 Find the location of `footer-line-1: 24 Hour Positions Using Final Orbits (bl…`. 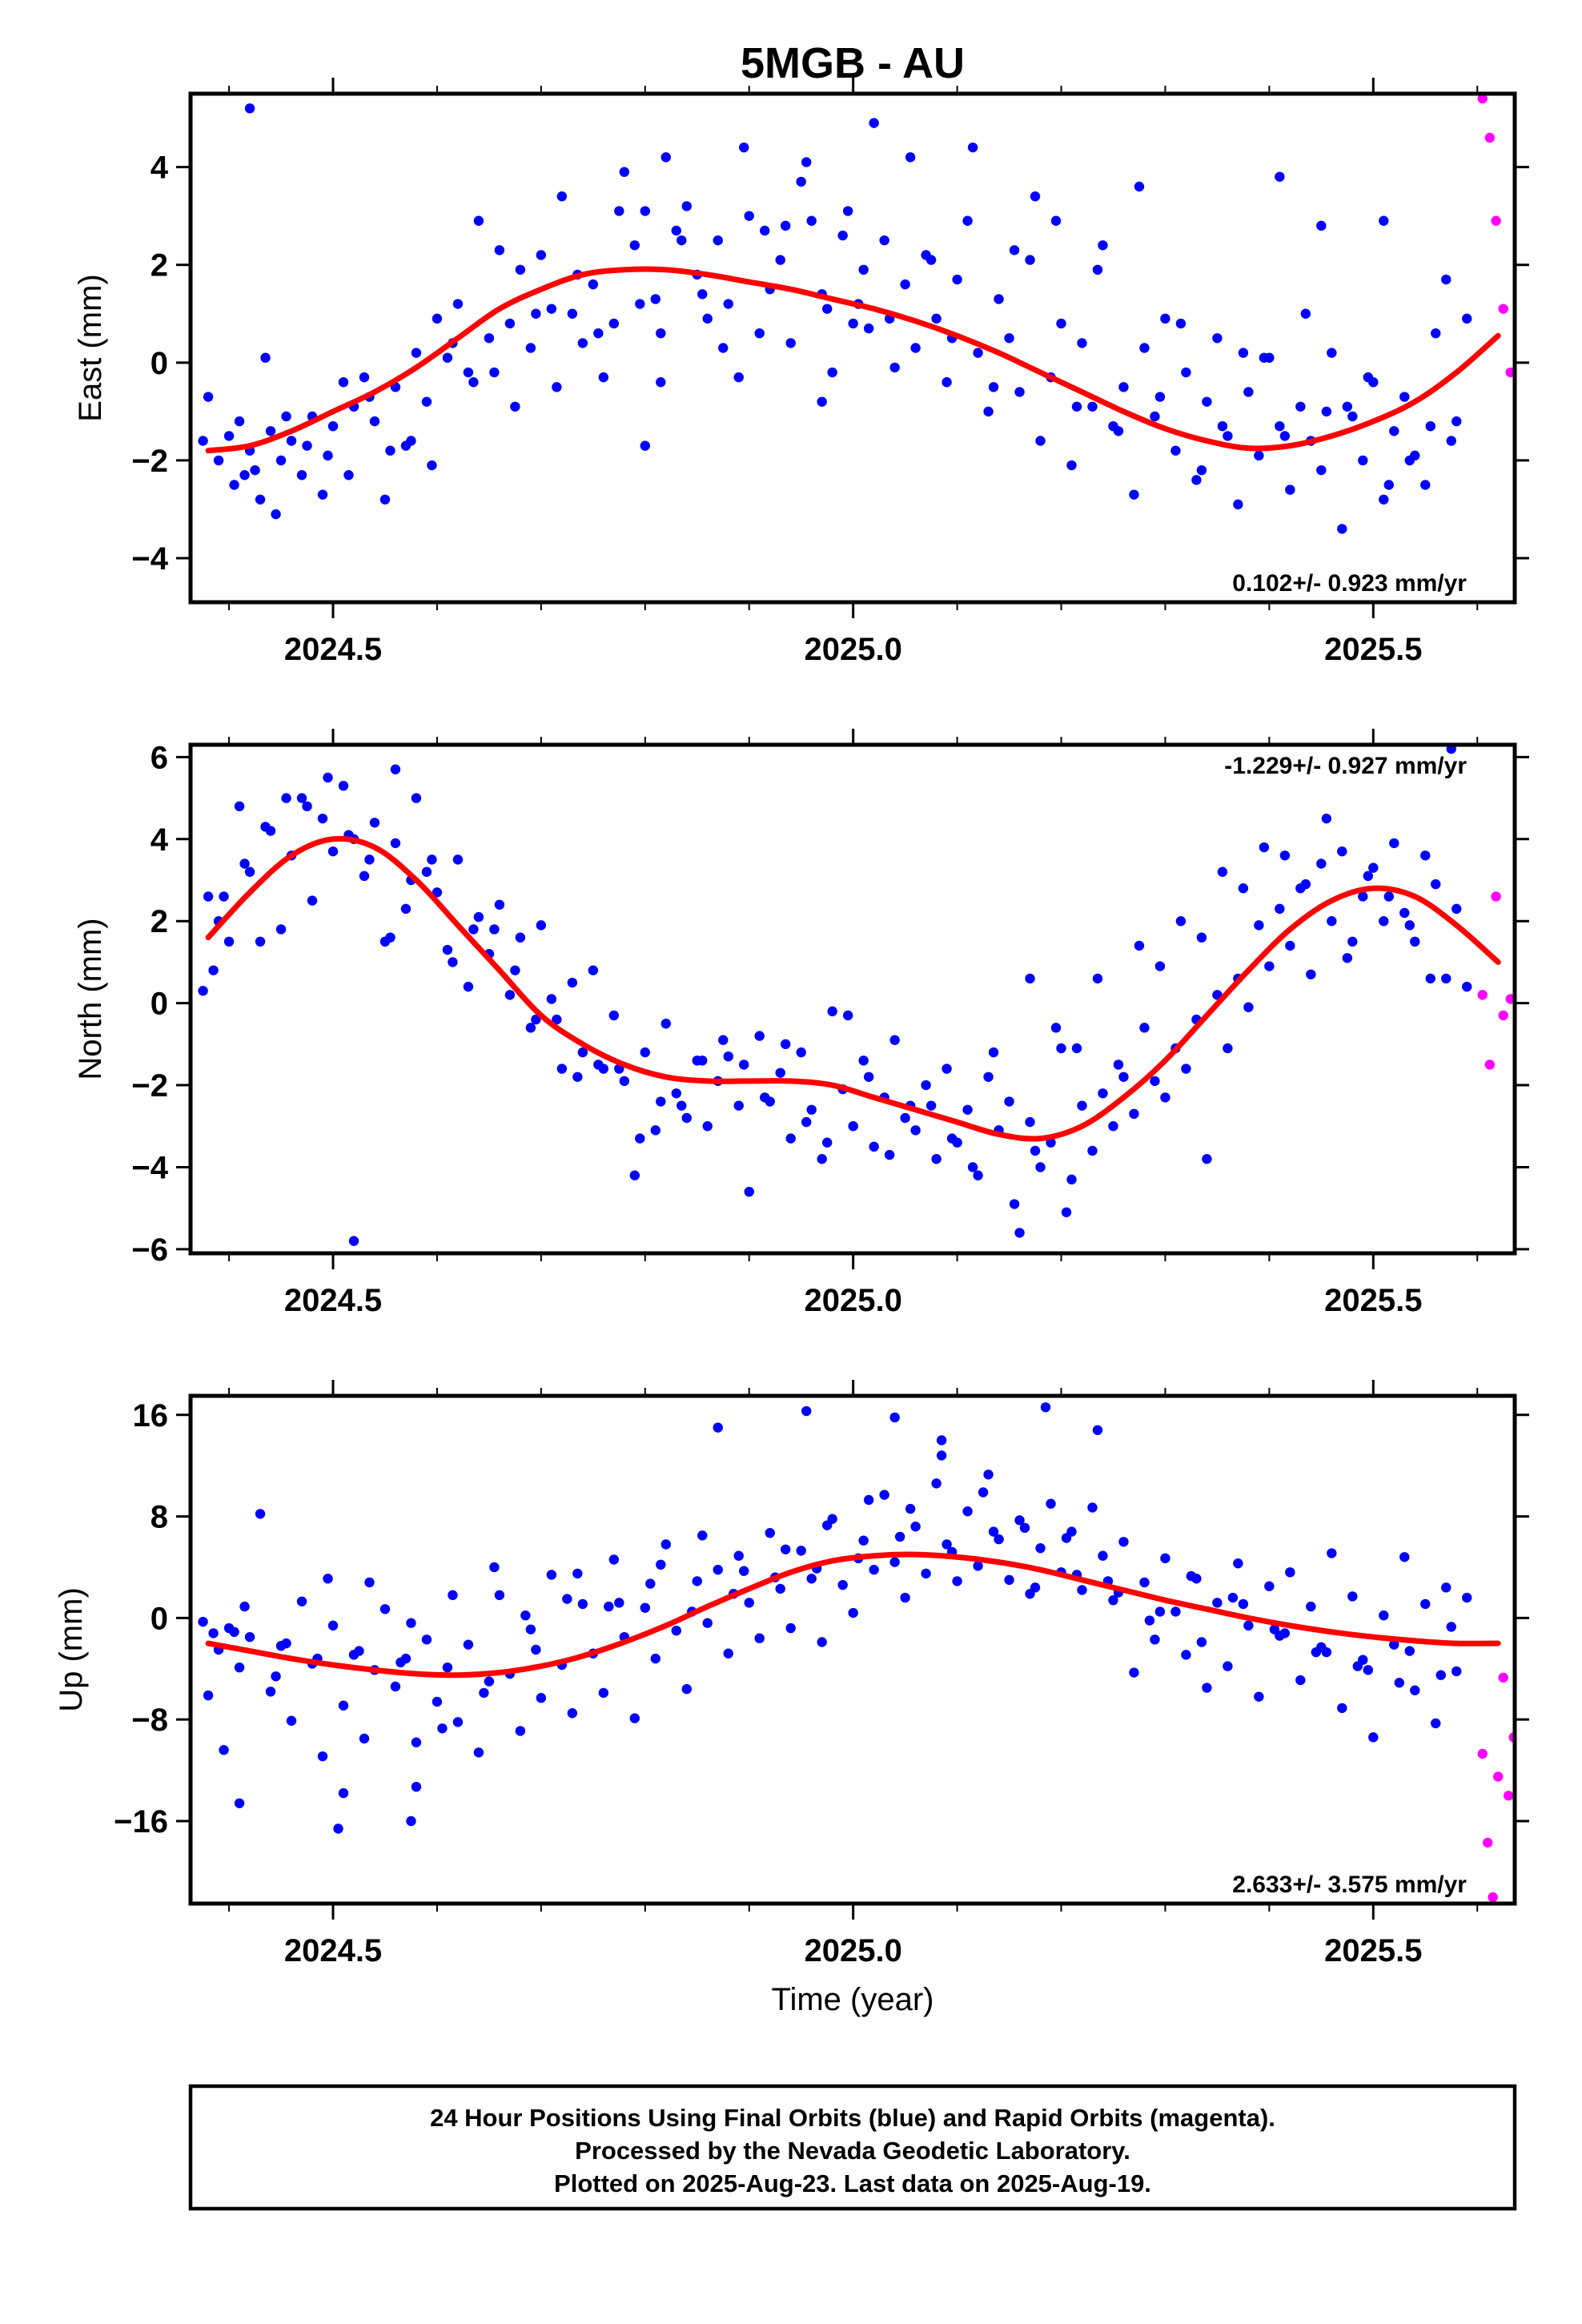

footer-line-1: 24 Hour Positions Using Final Orbits (bl… is located at coordinates (852, 2118).